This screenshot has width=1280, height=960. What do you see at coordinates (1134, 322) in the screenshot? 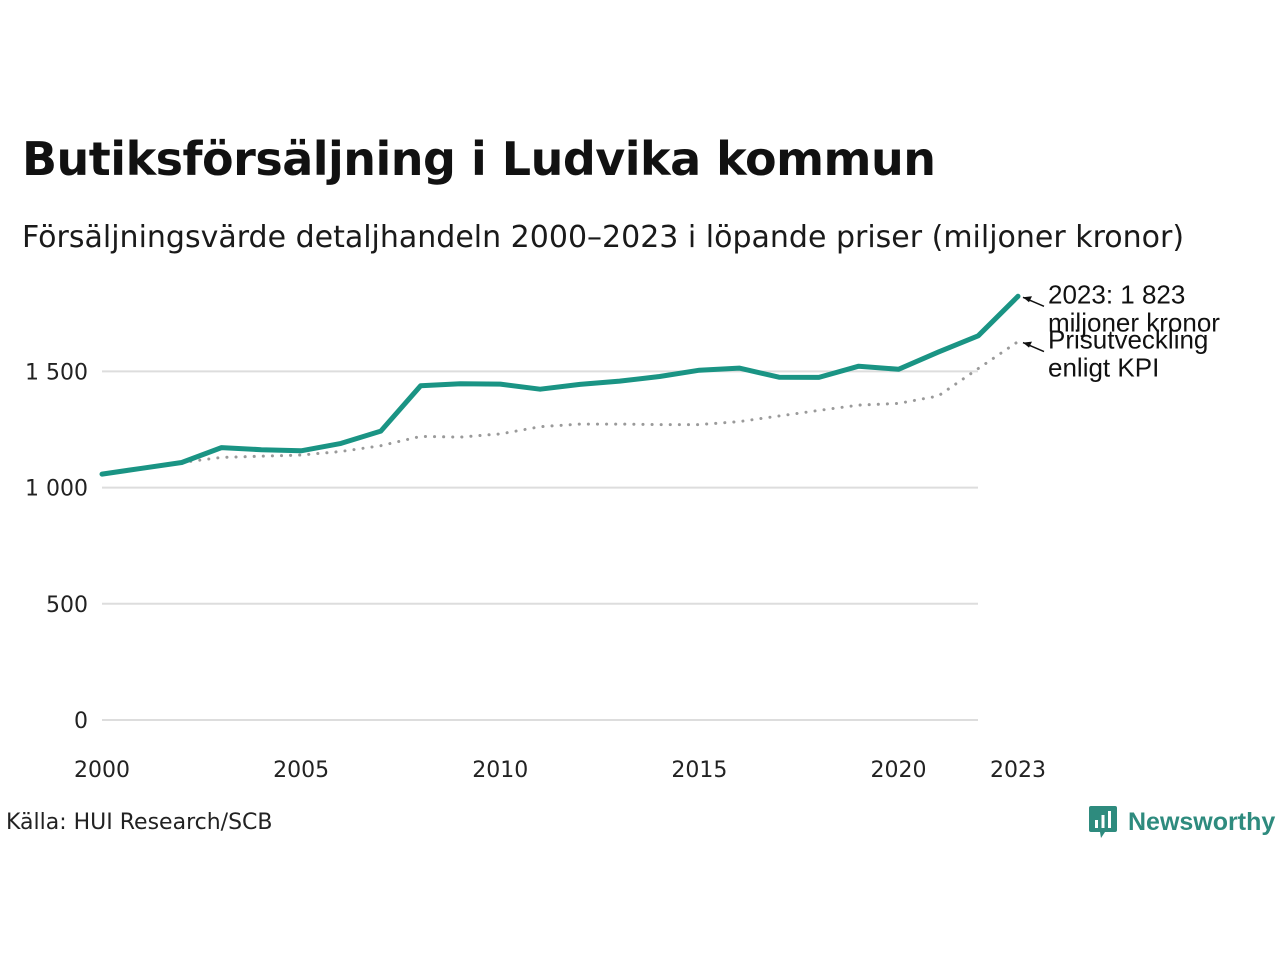
I see `annotation-label: miljoner kronor` at bounding box center [1134, 322].